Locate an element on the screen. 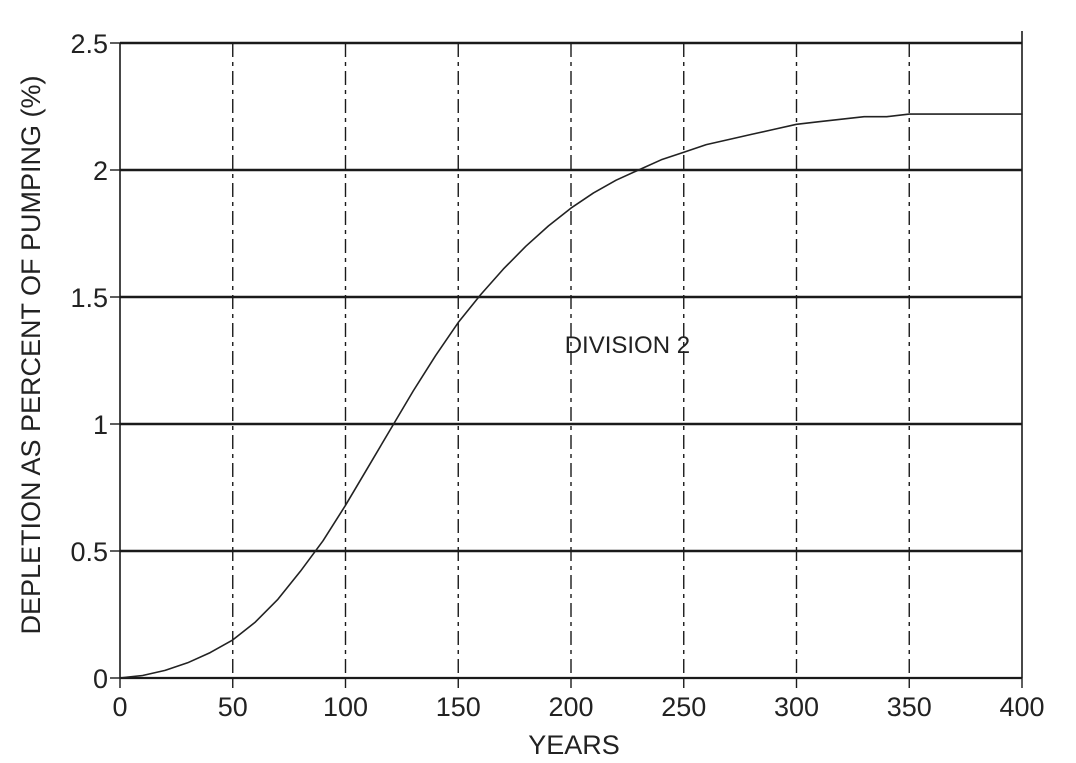 This screenshot has height=763, width=1076. y-tick-labels: 0 0.5 1 1.5 2 2.5 is located at coordinates (89, 361).